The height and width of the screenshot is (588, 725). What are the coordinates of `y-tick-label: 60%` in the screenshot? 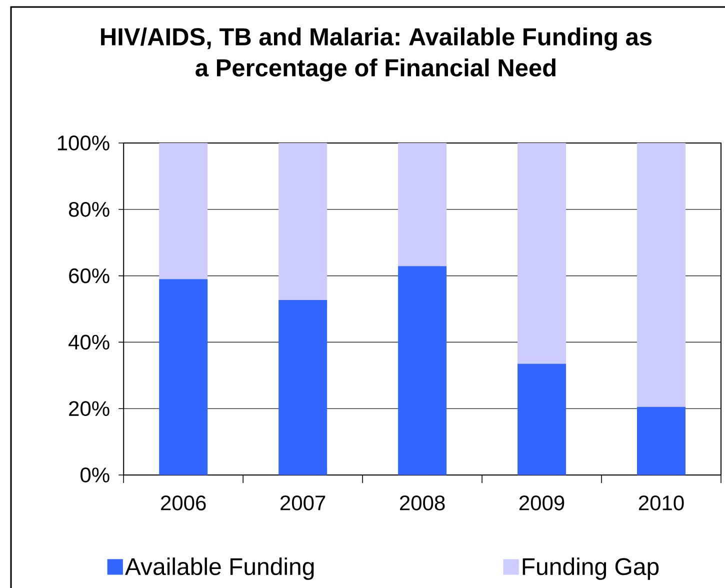 It's located at (89, 276).